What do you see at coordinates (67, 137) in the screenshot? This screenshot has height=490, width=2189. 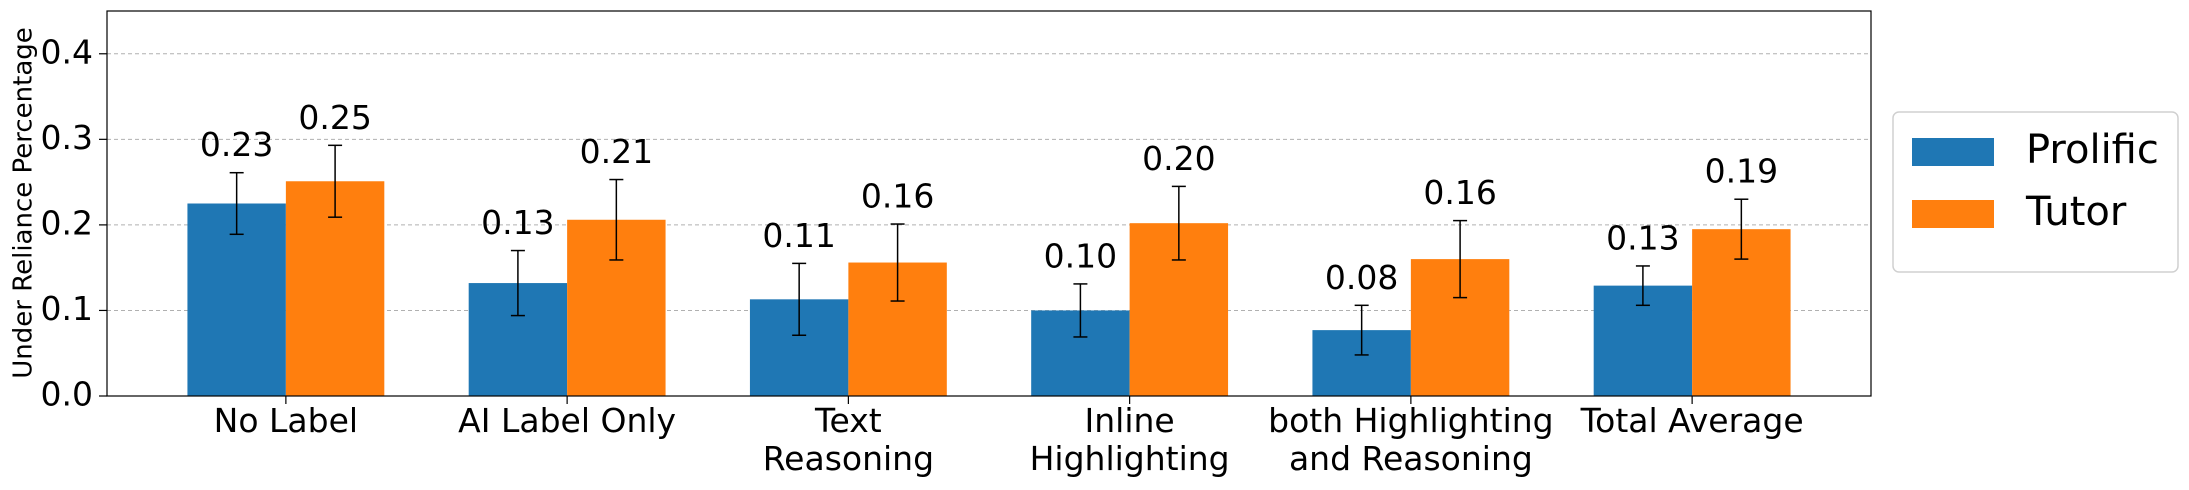 I see `y-tick-label: 0.3` at bounding box center [67, 137].